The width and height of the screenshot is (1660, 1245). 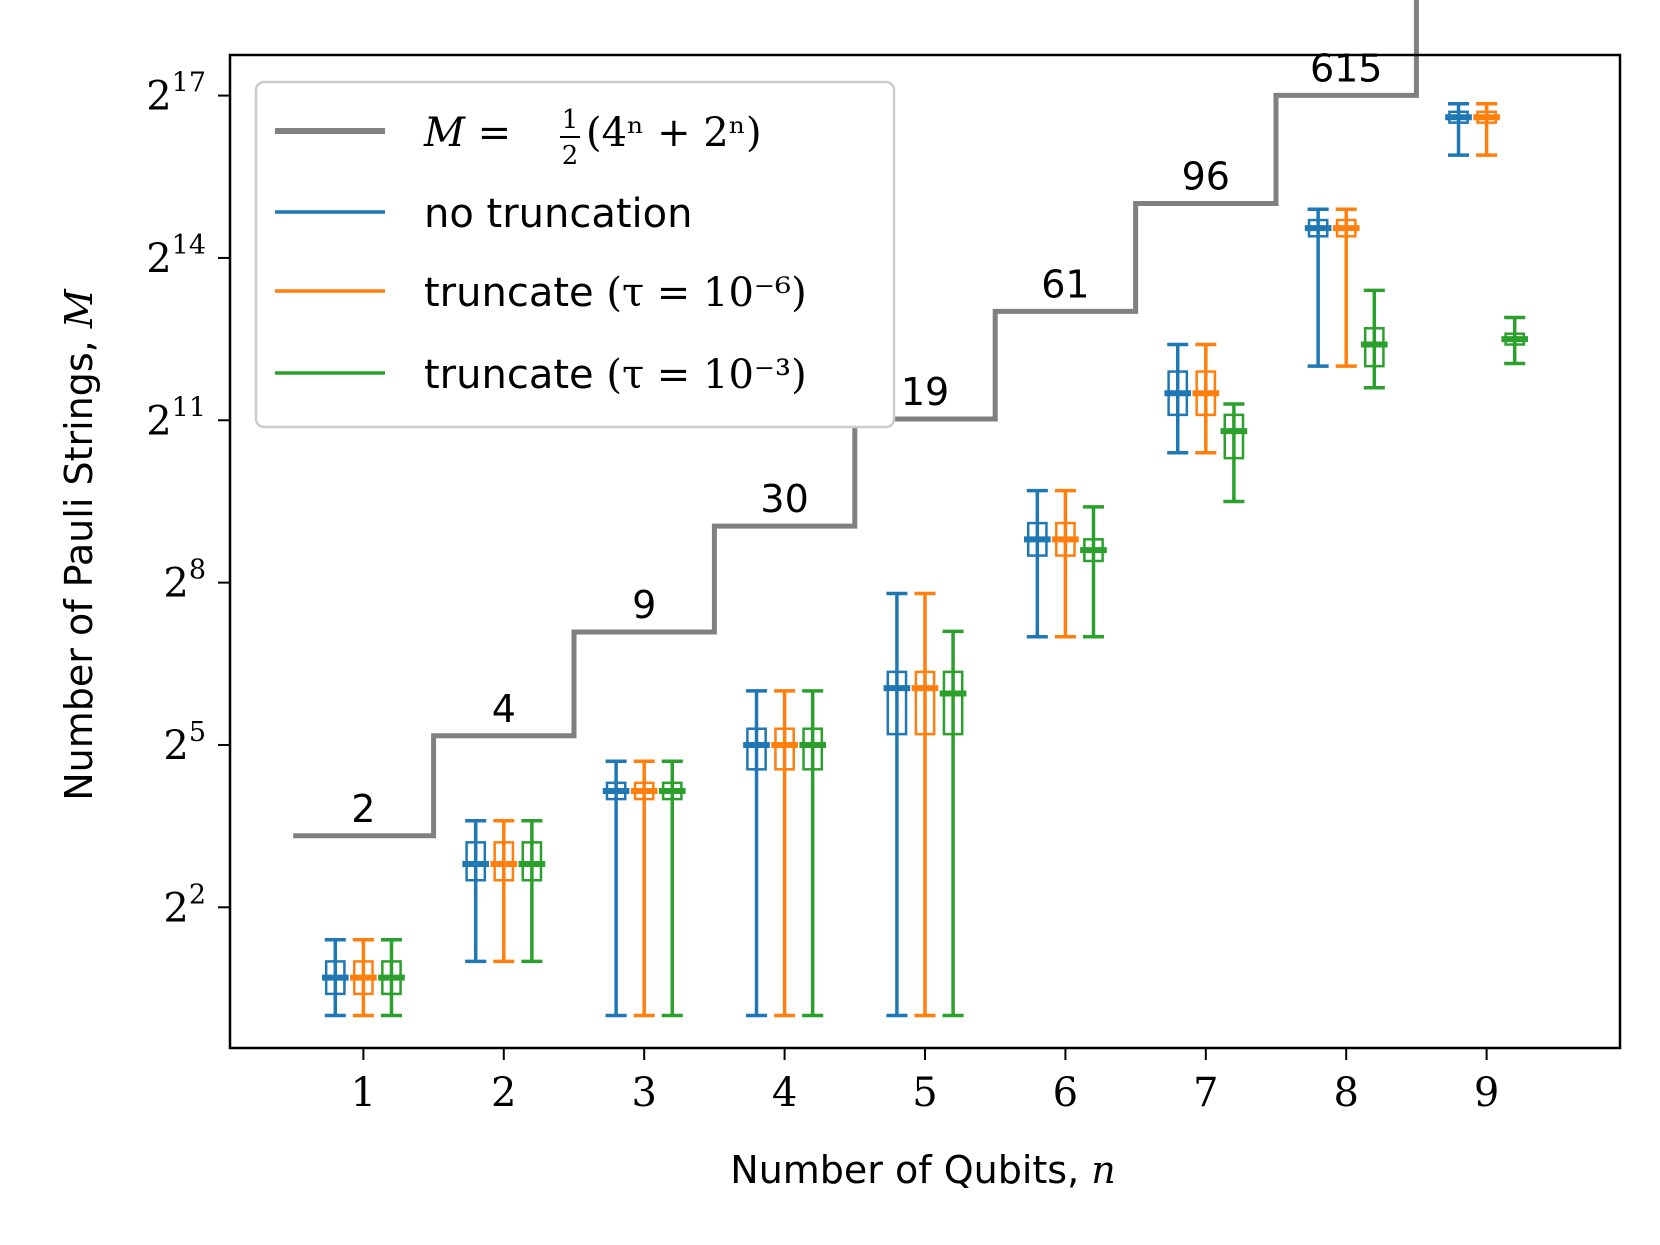 I want to click on legend-label-bound-frac-den: 2, so click(x=570, y=156).